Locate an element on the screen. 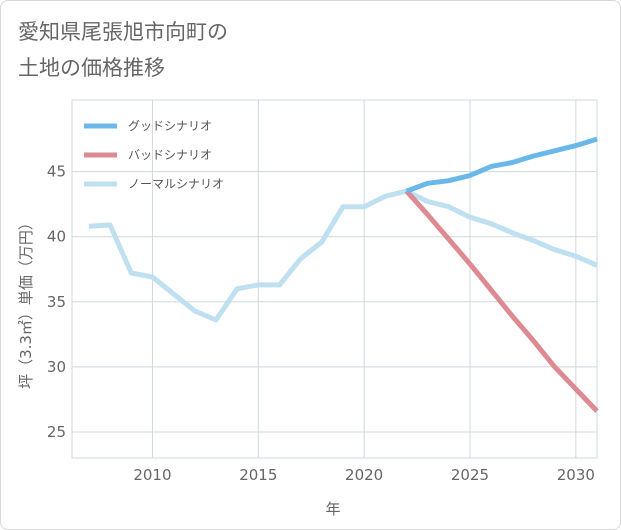  x-tick-label-2010: 2010 is located at coordinates (152, 475).